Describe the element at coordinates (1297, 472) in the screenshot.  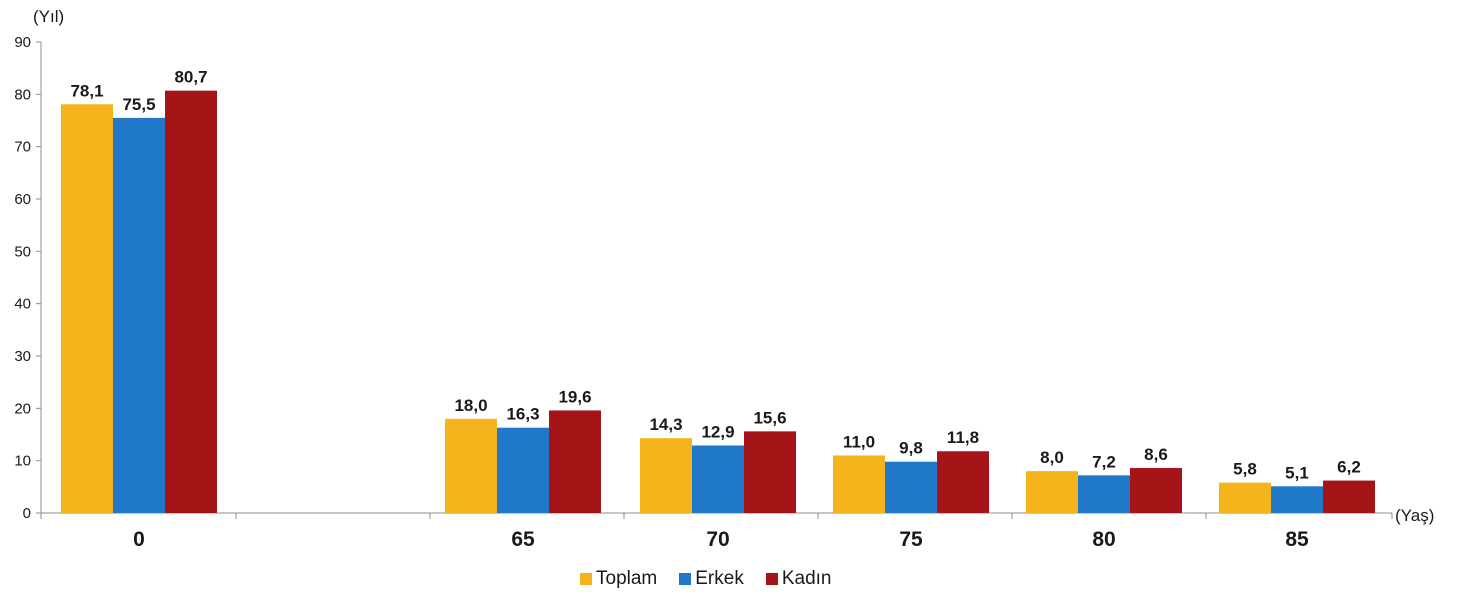
I see `data-label: 5,1` at that location.